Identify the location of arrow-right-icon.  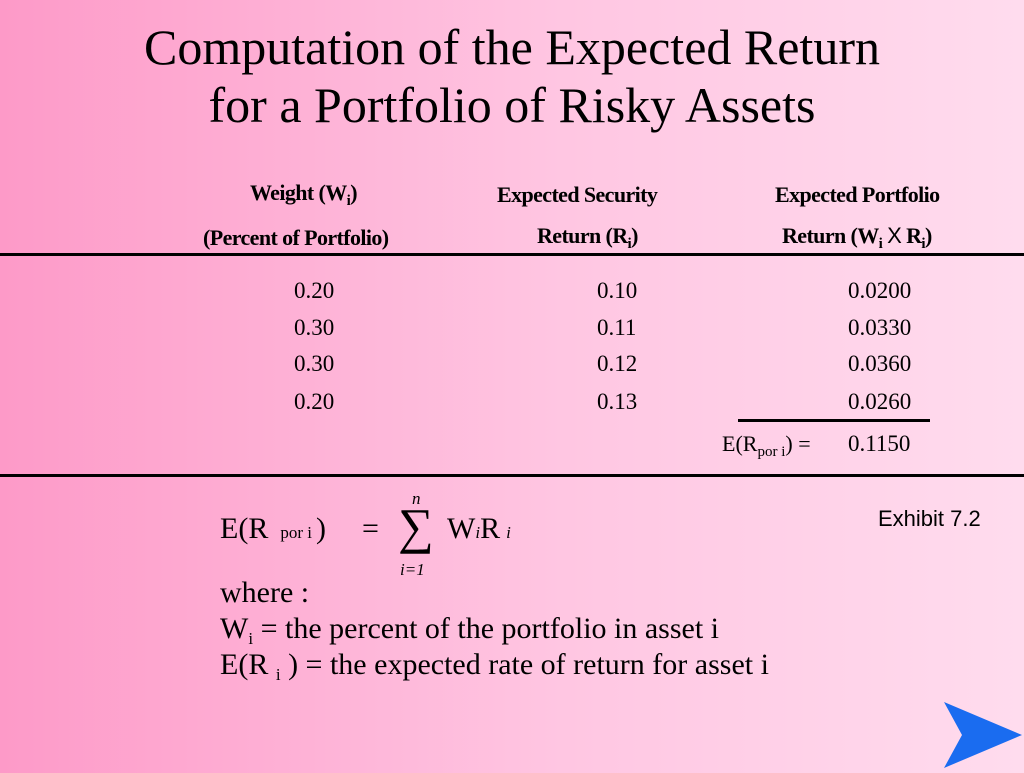
(984, 735).